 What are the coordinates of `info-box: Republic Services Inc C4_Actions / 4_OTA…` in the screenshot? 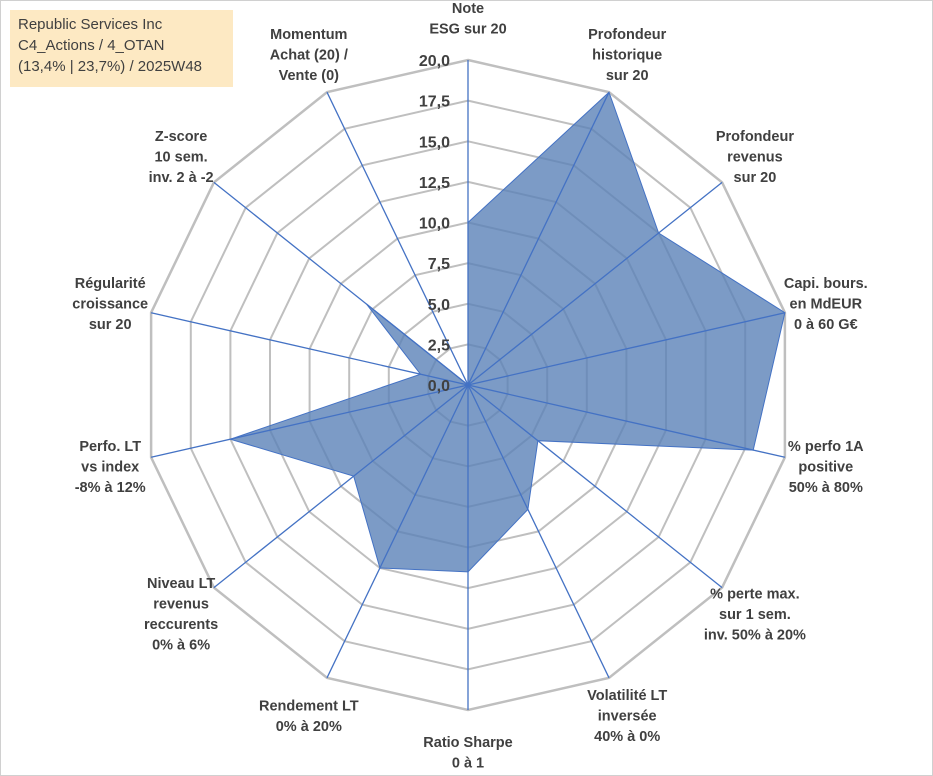 It's located at (121, 48).